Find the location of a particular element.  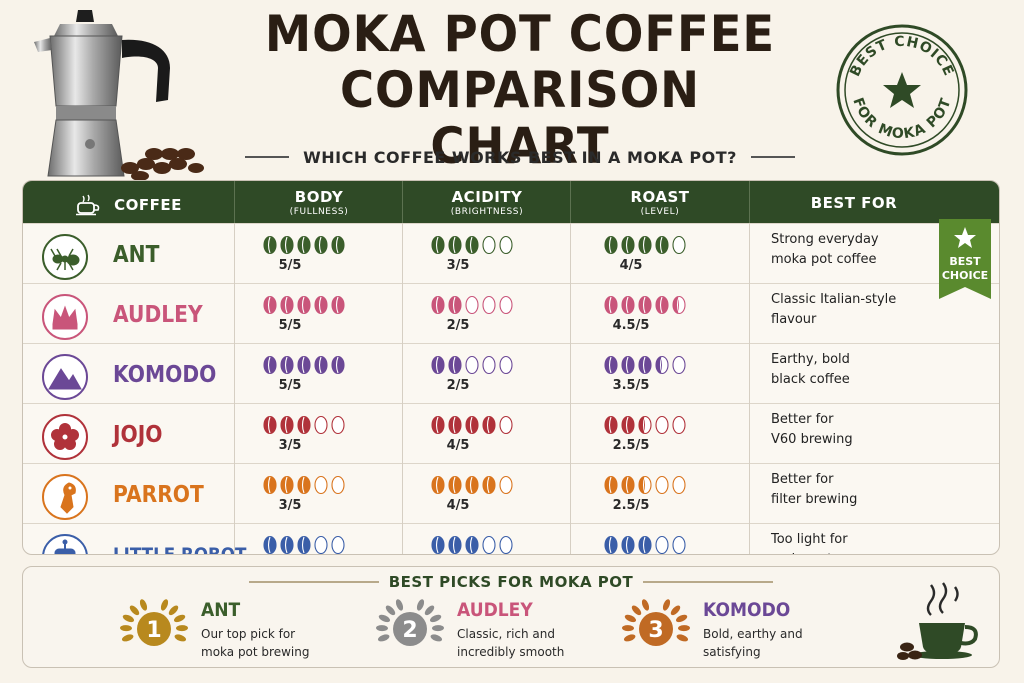

coffee-name: PARROT is located at coordinates (158, 495).